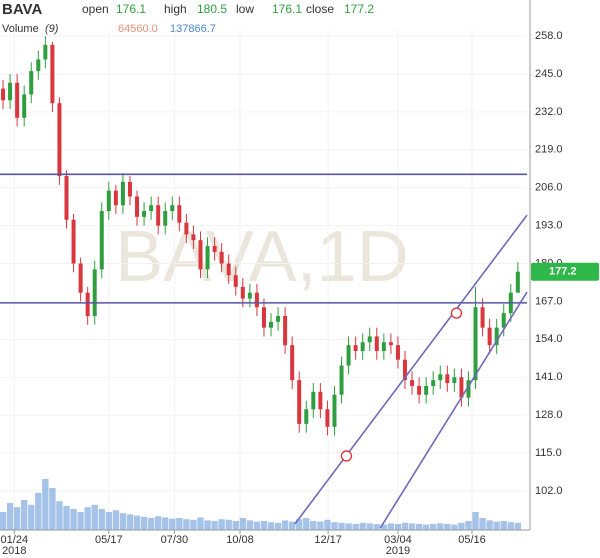 Image resolution: width=600 pixels, height=558 pixels. Describe the element at coordinates (453, 410) in the screenshot. I see `trend-line` at that location.